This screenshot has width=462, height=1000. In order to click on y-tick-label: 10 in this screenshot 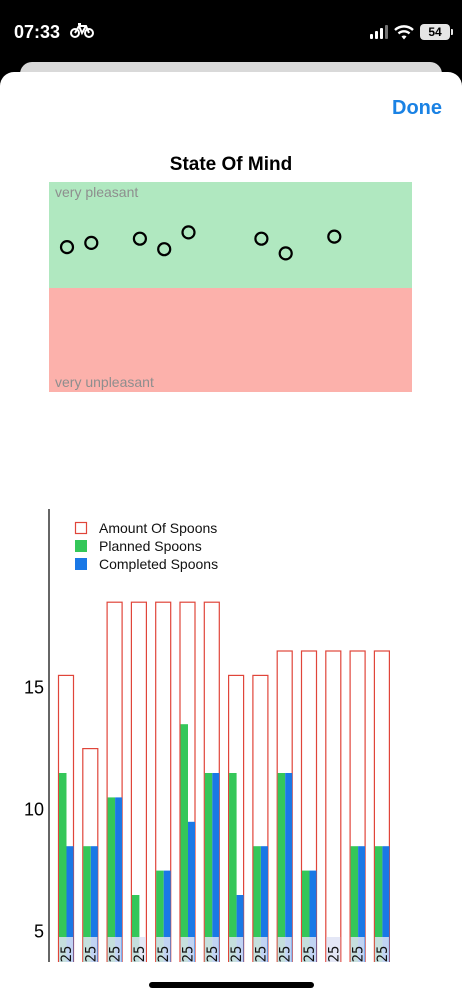, I will do `click(34, 810)`.